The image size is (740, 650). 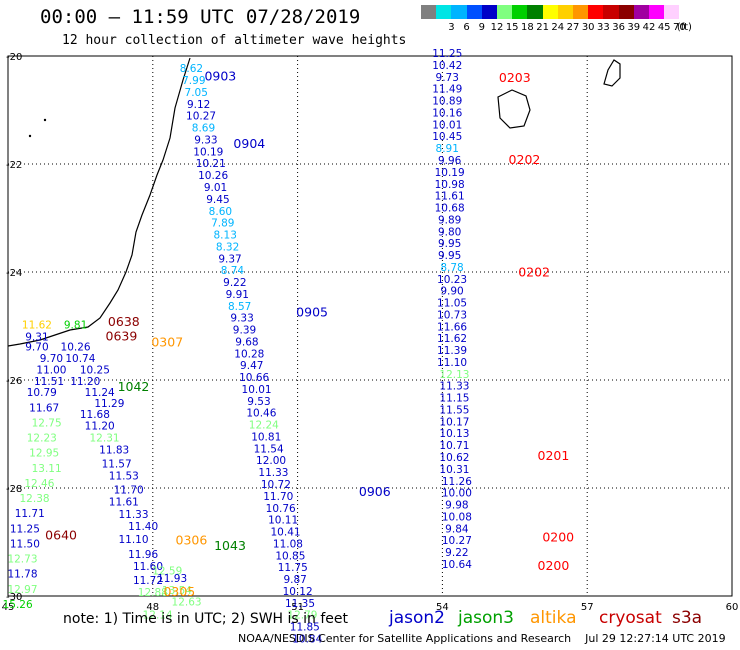 I want to click on wave-height-label: 10.25, so click(x=95, y=371).